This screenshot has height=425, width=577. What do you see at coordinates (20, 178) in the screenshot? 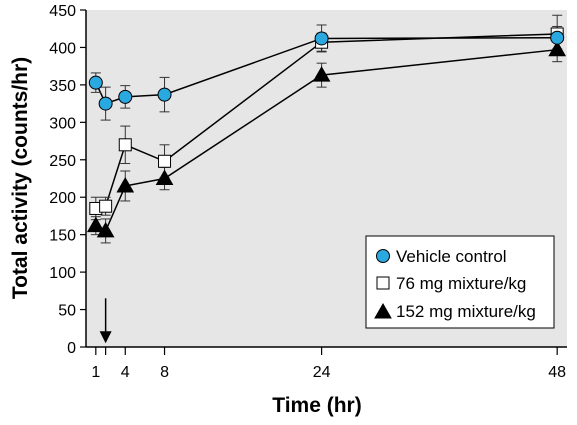
I see `y-axis-title: Total activity (counts/hr)` at bounding box center [20, 178].